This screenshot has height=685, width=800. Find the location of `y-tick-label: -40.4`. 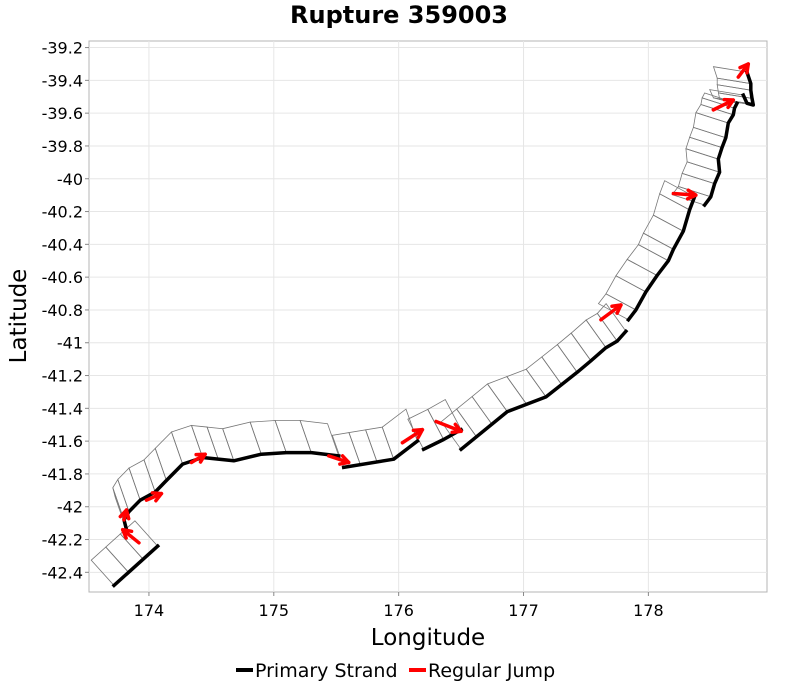

y-tick-label: -40.4 is located at coordinates (62, 244).